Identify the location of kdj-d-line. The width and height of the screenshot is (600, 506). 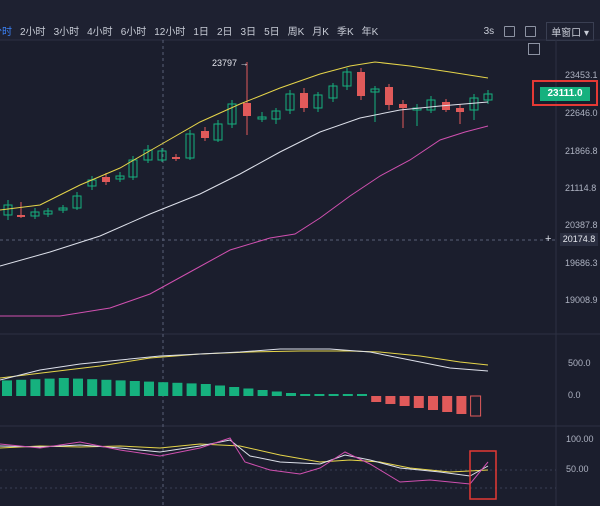
(244, 458).